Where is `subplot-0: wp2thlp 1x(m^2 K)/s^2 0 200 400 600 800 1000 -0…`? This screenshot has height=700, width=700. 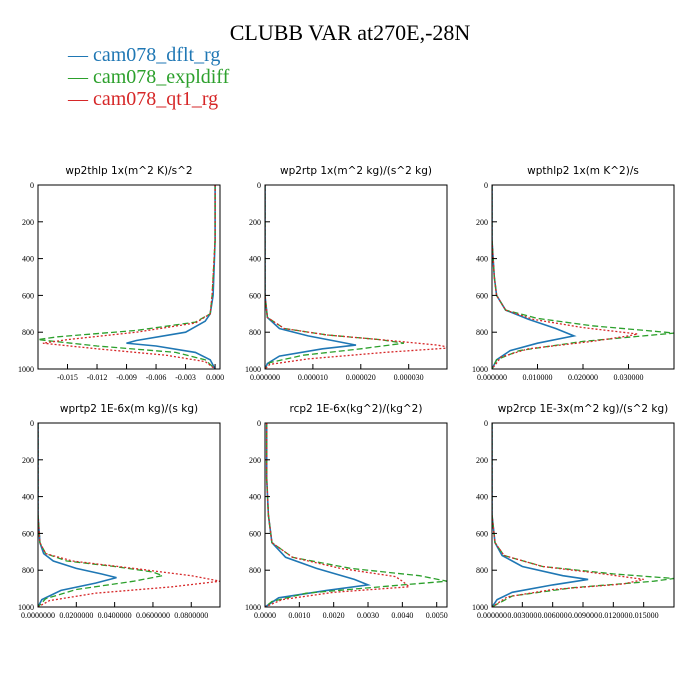
subplot-0: wp2thlp 1x(m^2 K)/s^2 0 200 400 600 800 1000 -0… is located at coordinates (121, 273).